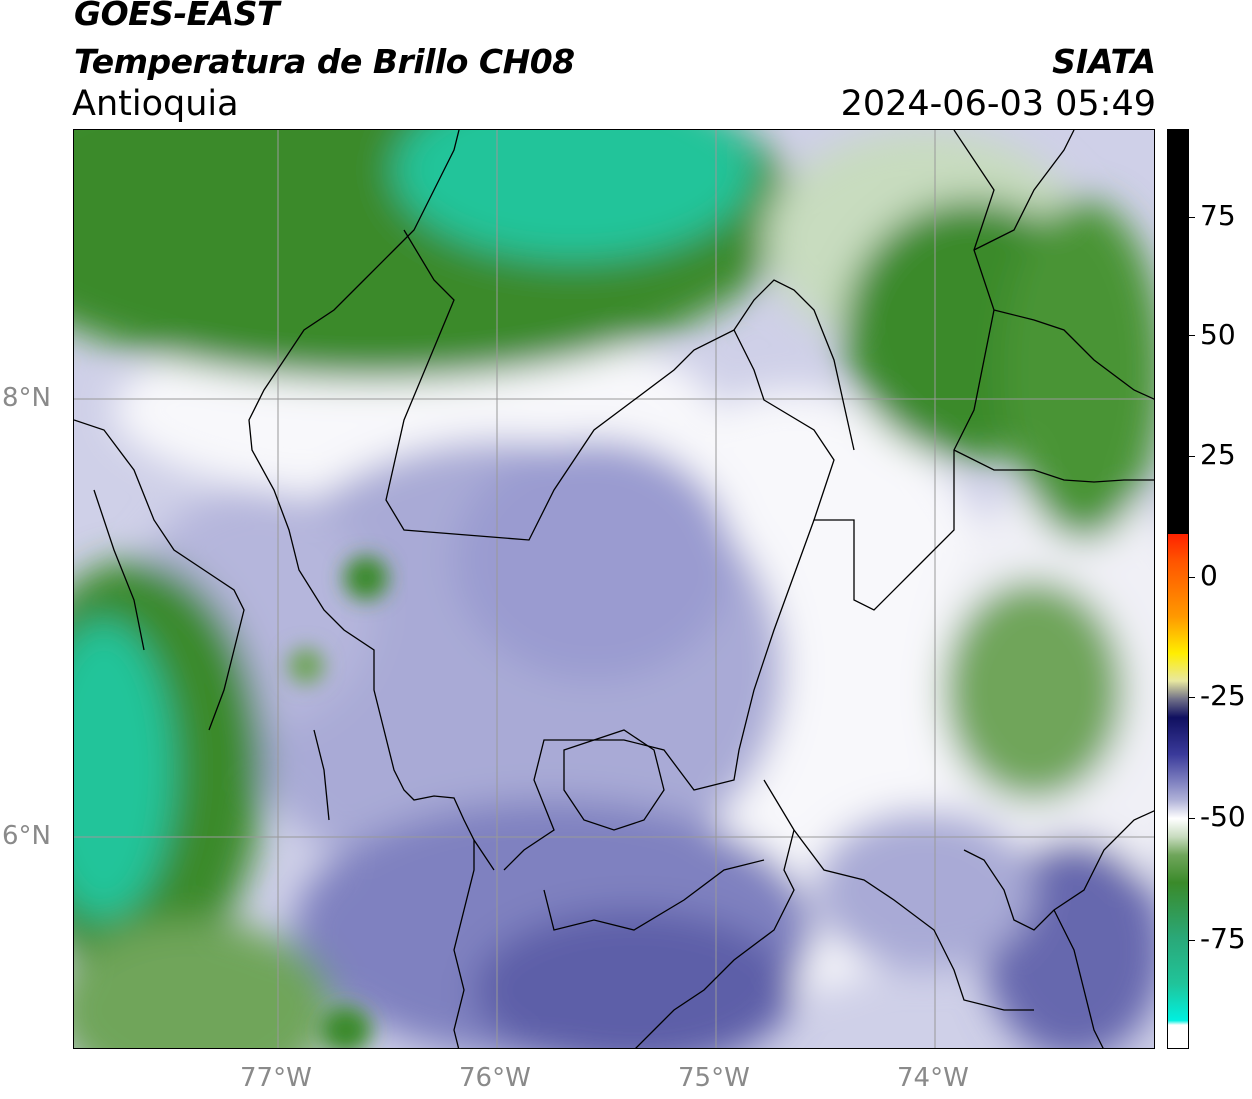  Describe the element at coordinates (276, 1078) in the screenshot. I see `lon-label-77w: 77°W` at that location.